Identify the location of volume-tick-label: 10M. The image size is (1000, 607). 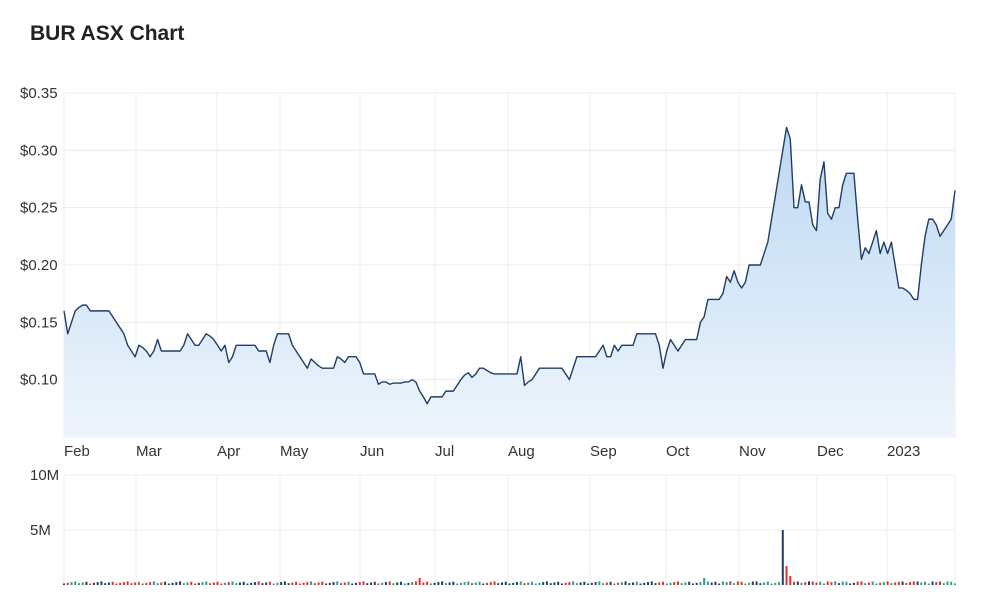
(44, 475).